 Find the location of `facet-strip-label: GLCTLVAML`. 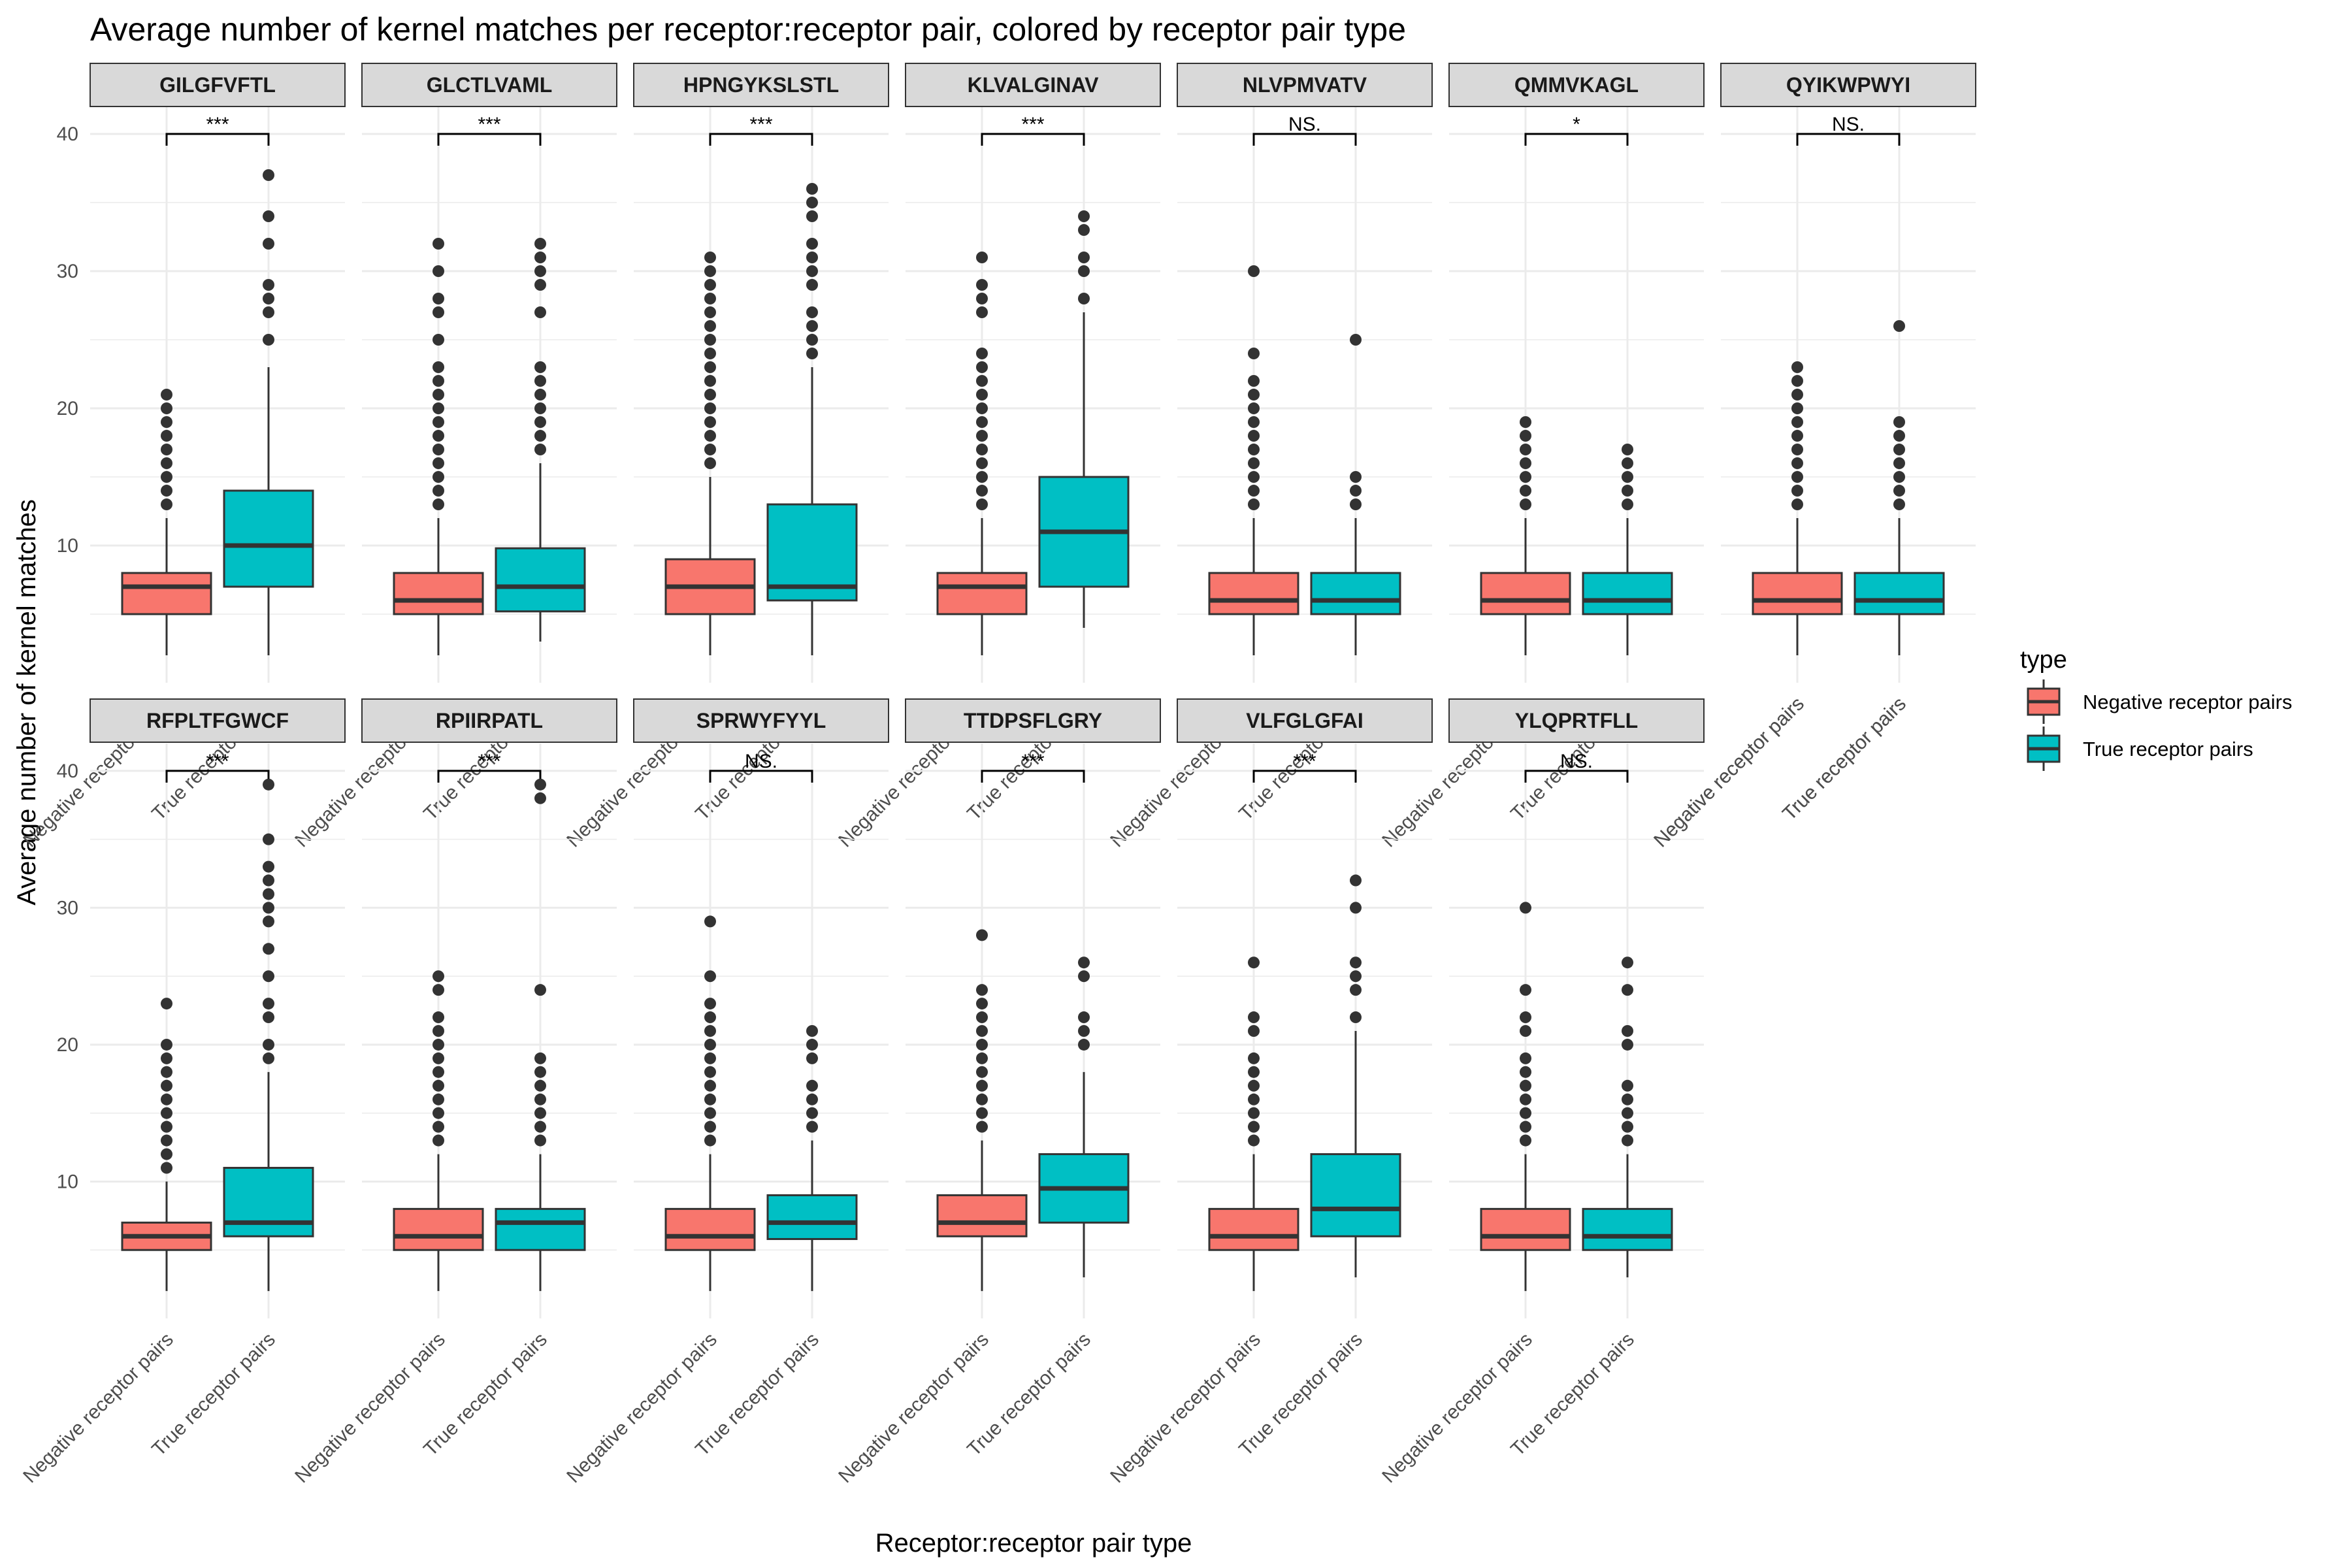

facet-strip-label: GLCTLVAML is located at coordinates (490, 85).